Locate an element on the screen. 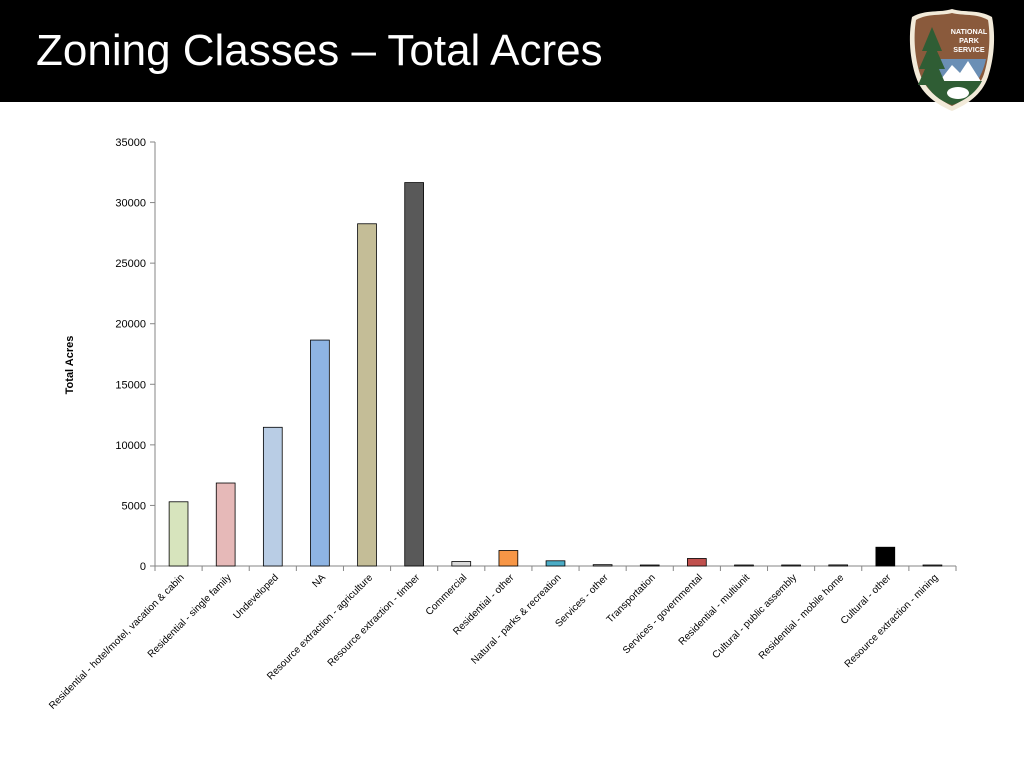 The width and height of the screenshot is (1024, 768). x-tick-label: Residential - single family is located at coordinates (190, 616).